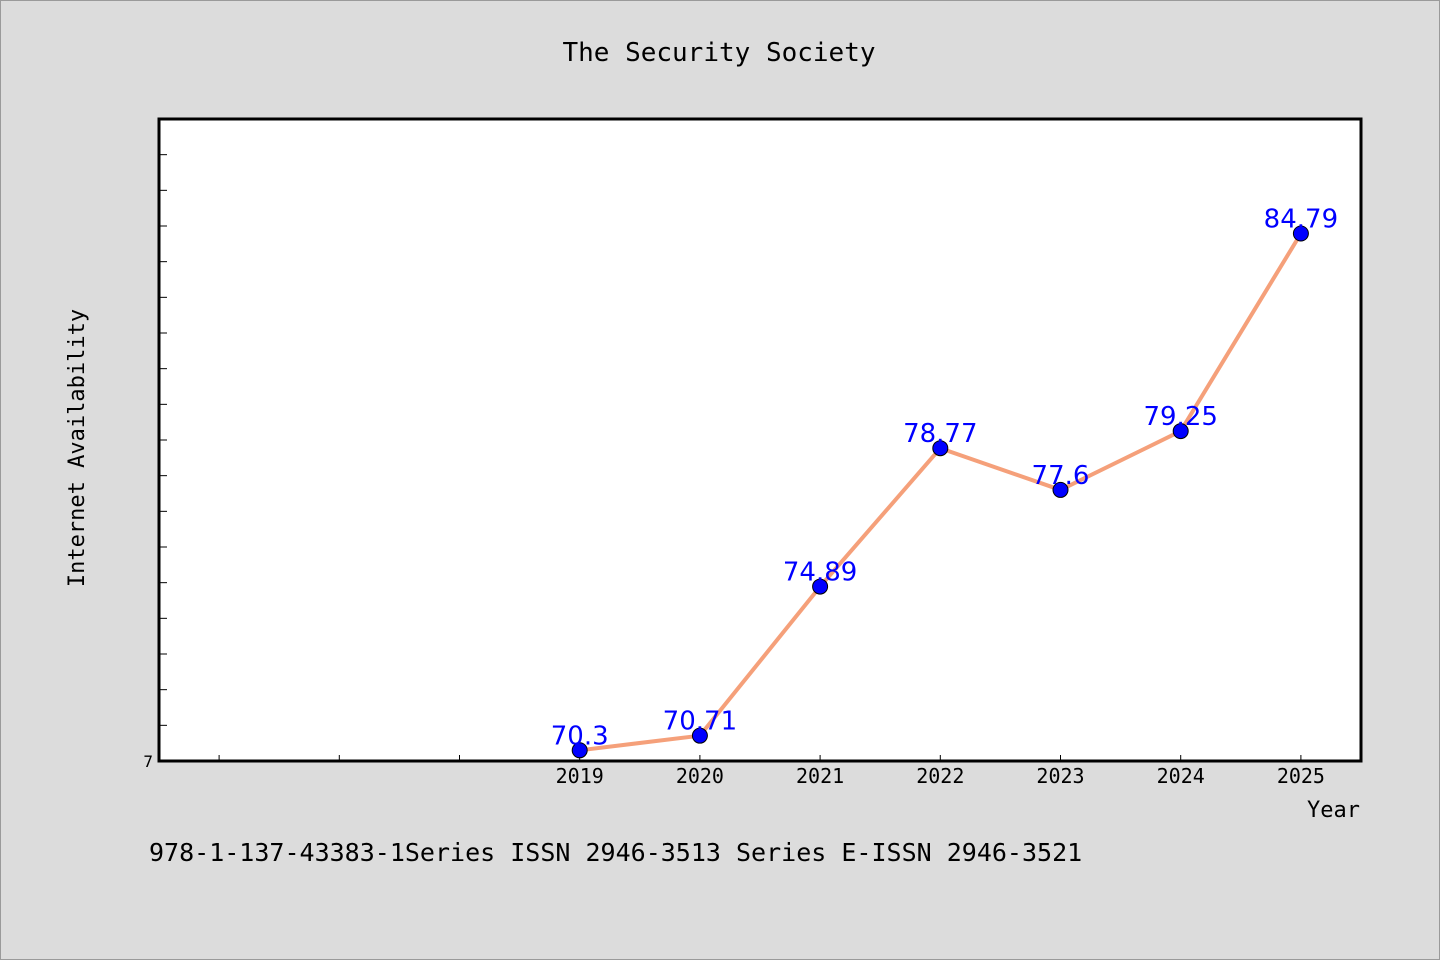 The height and width of the screenshot is (960, 1440). What do you see at coordinates (940, 776) in the screenshot?
I see `x-tick-label: 2022` at bounding box center [940, 776].